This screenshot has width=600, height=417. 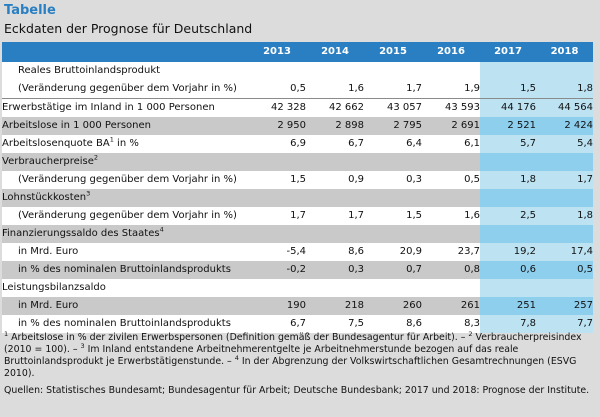 What do you see at coordinates (470, 333) in the screenshot?
I see `footnote-marker-2: 2` at bounding box center [470, 333].